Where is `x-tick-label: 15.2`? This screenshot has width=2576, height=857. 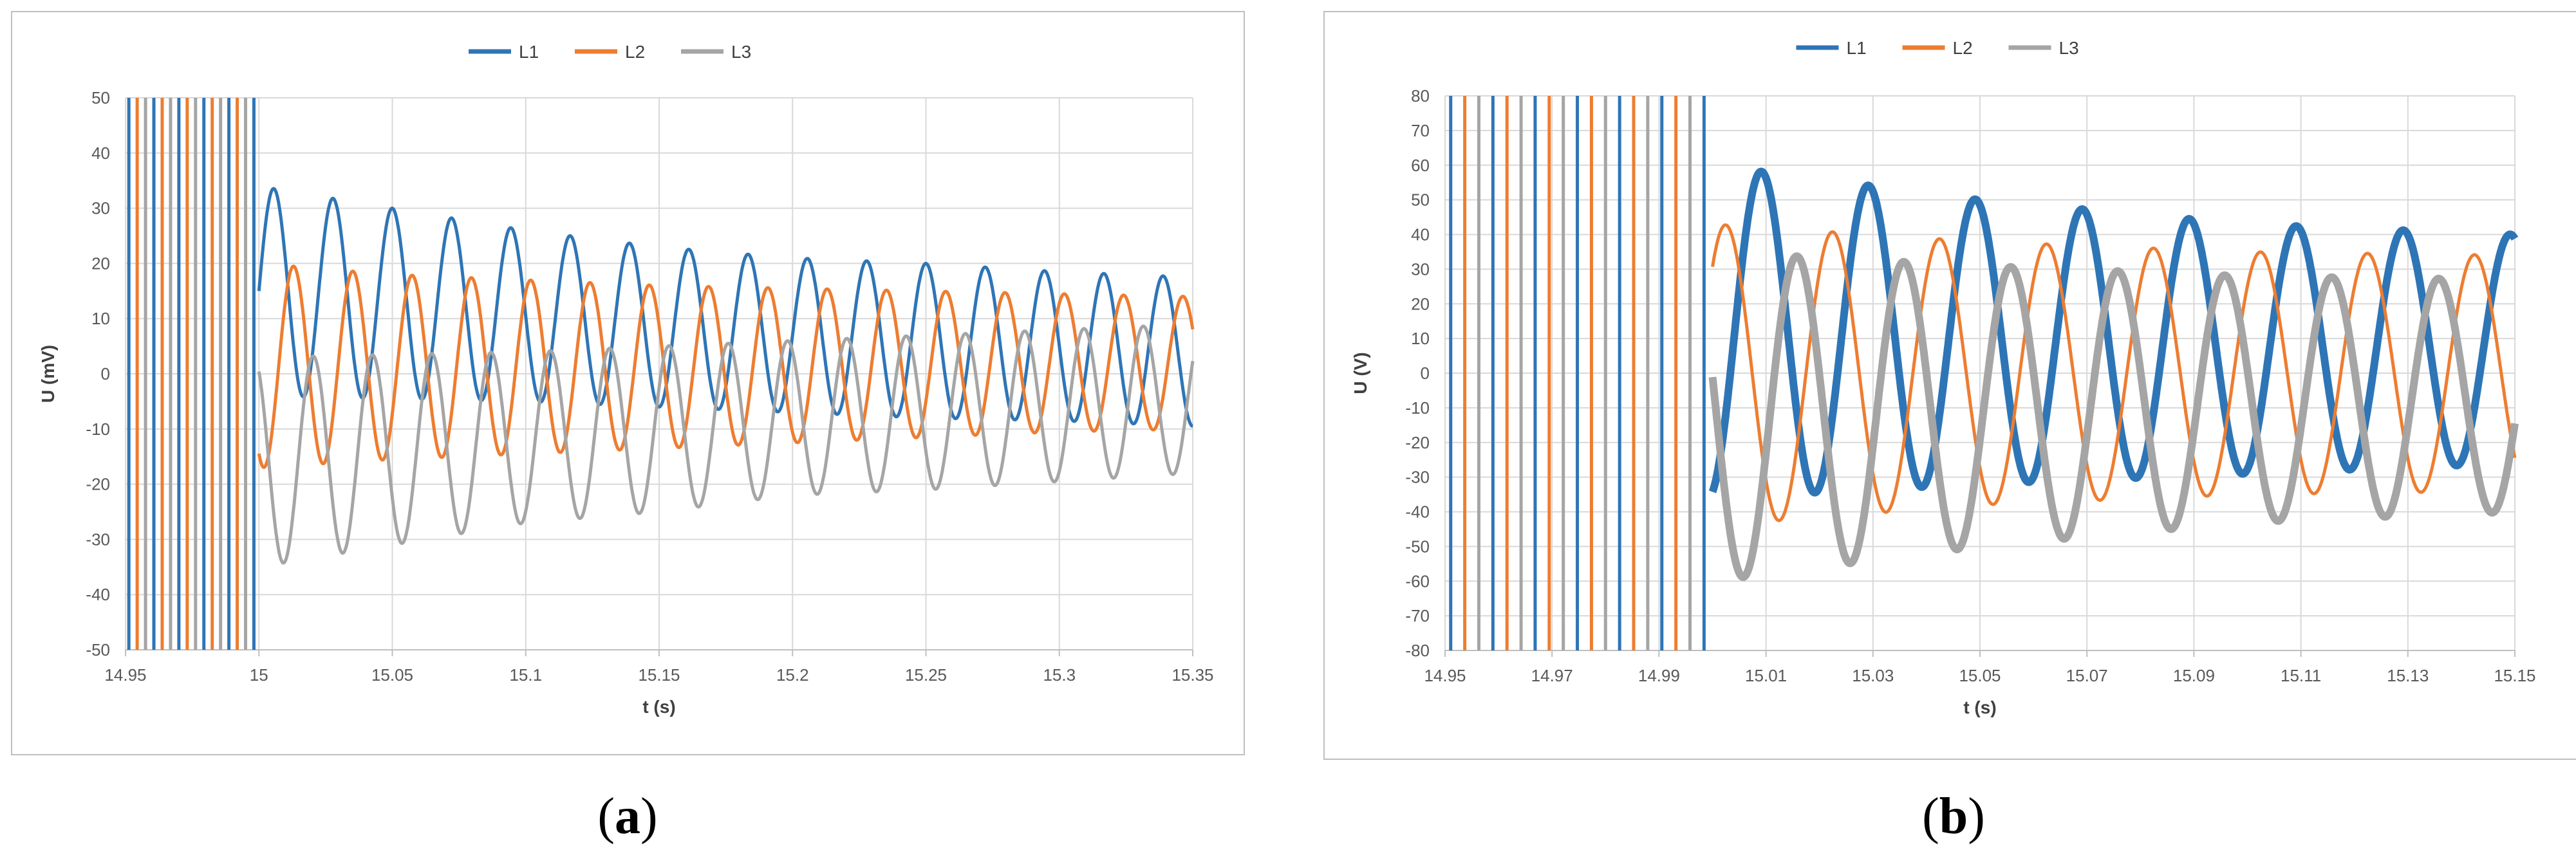
x-tick-label: 15.2 is located at coordinates (792, 675).